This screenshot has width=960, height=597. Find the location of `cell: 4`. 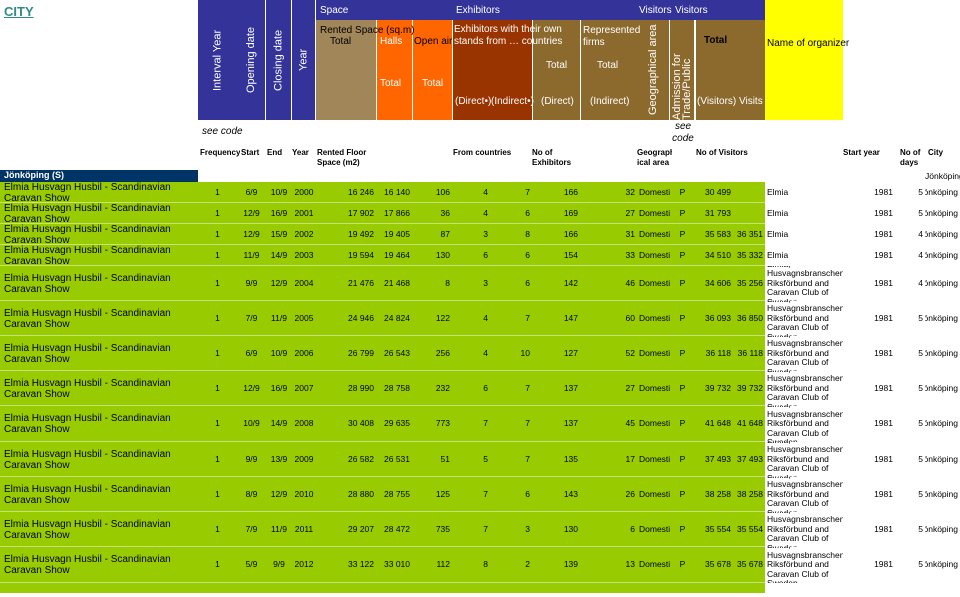

cell: 4 is located at coordinates (485, 317).